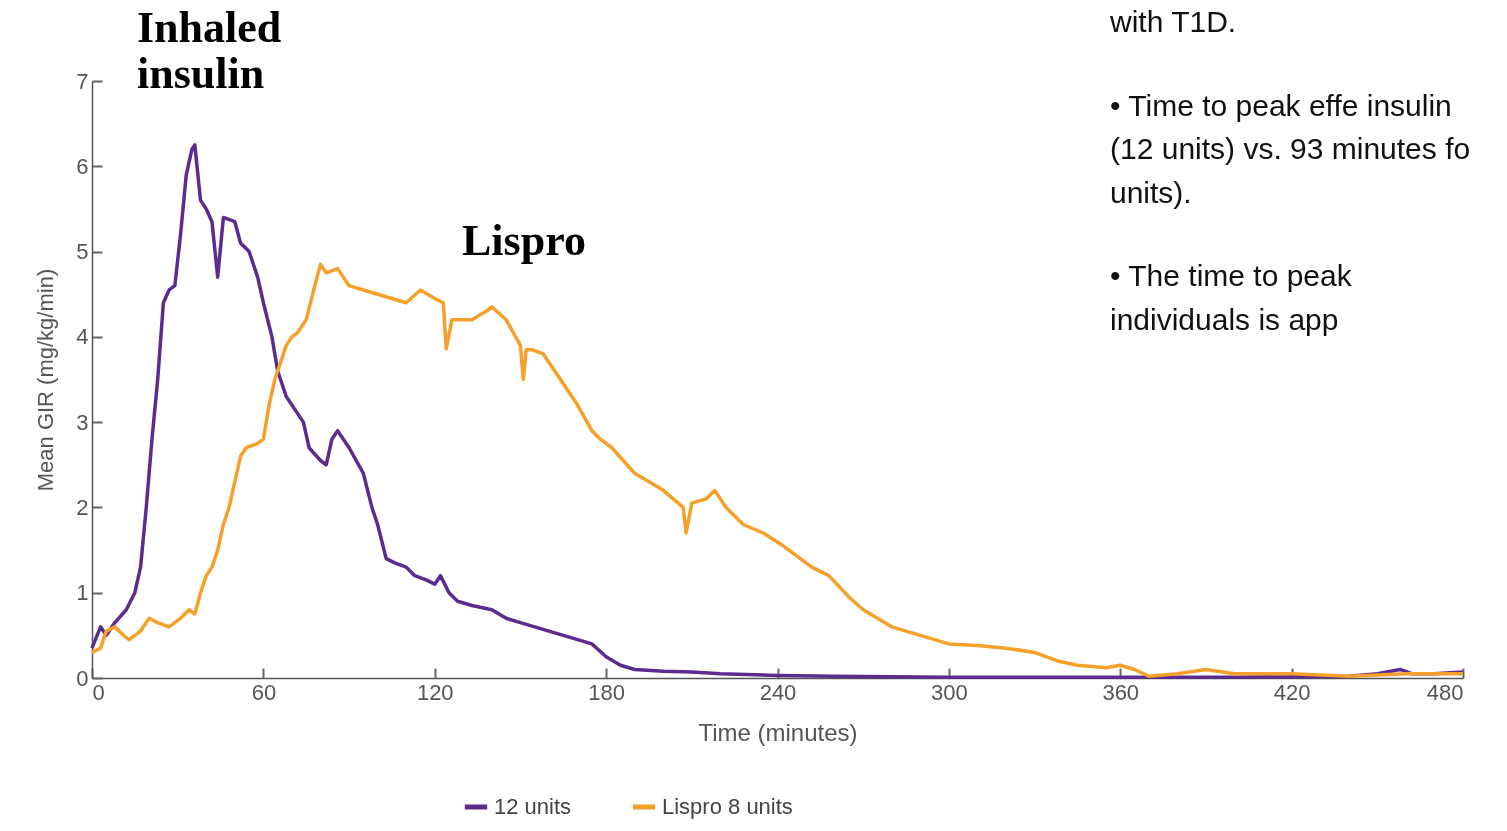  I want to click on x-tick-label: 420, so click(1292, 692).